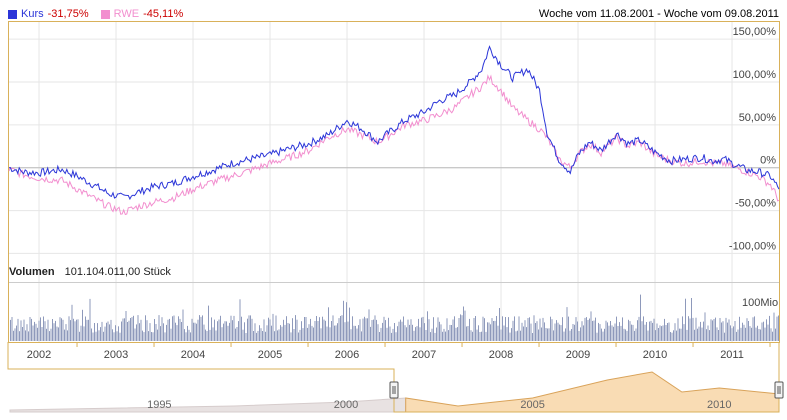 Image resolution: width=787 pixels, height=420 pixels. I want to click on x-tick-label: 2008, so click(501, 355).